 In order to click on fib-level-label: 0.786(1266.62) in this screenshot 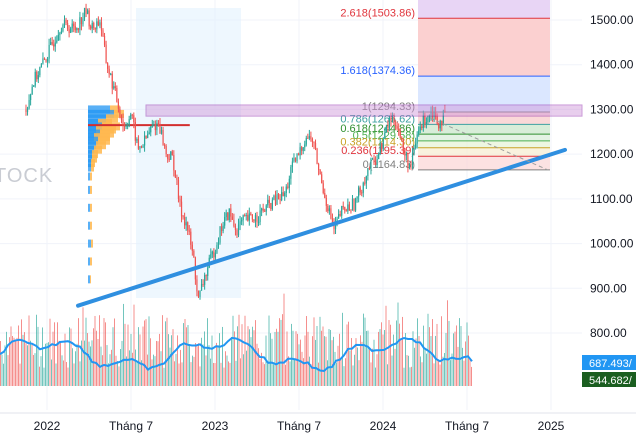, I will do `click(377, 119)`.